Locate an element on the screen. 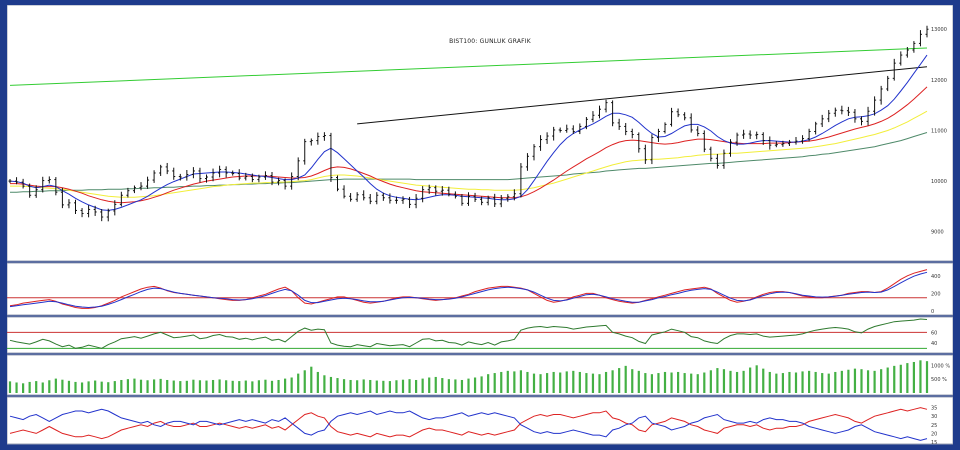  volume-tick-label: 1000 % is located at coordinates (940, 366).